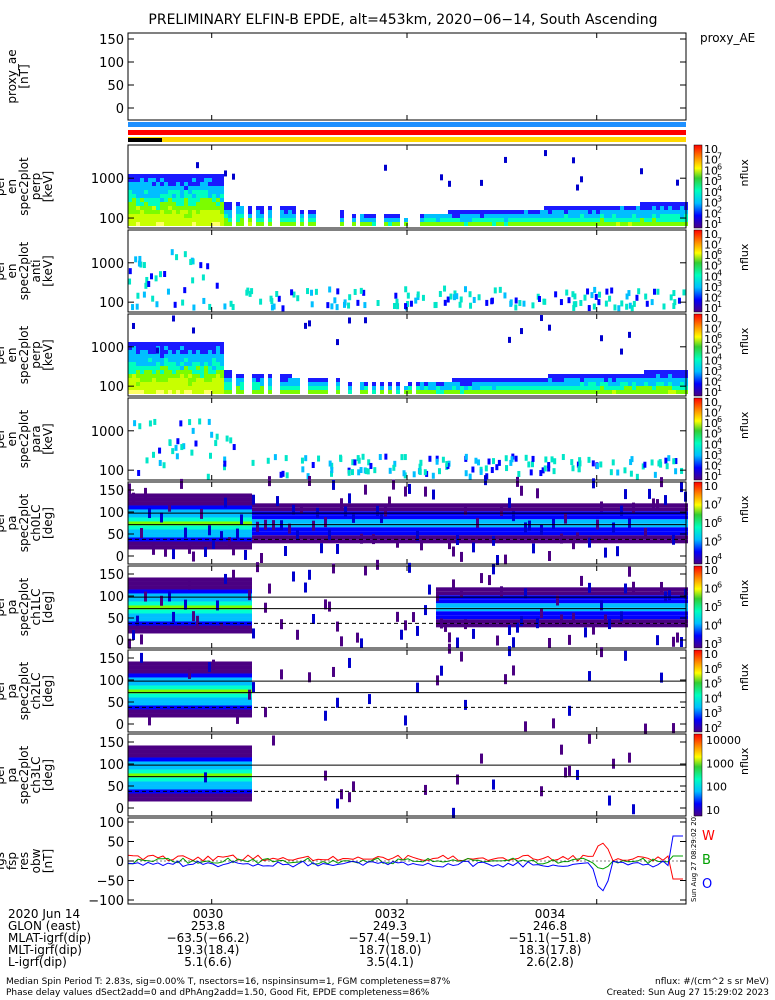  I want to click on y-label-line: en, so click(12, 271).